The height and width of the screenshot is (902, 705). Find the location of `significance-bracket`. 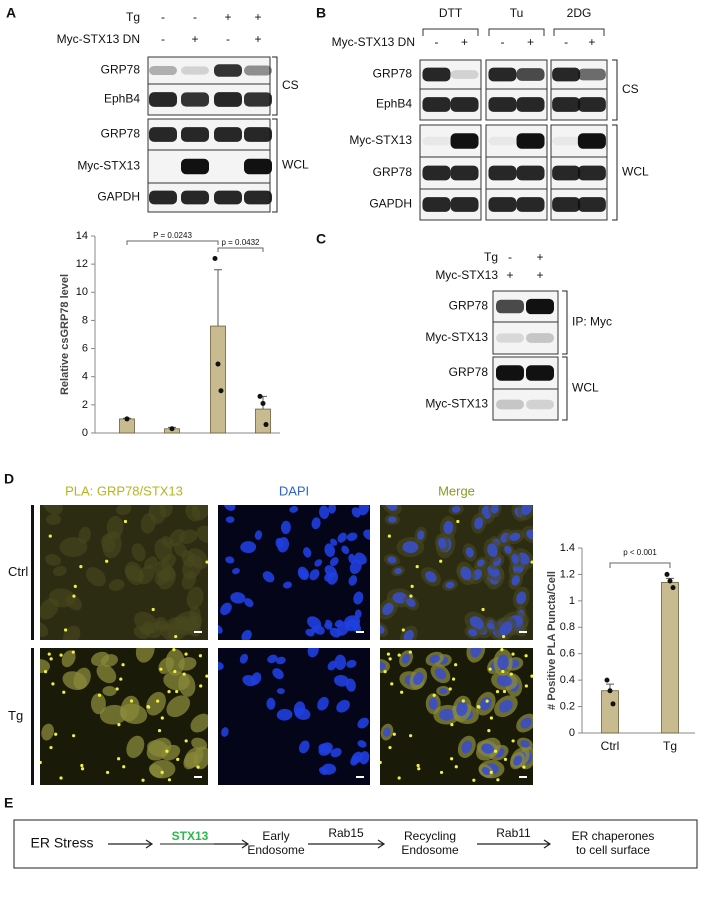

significance-bracket is located at coordinates (172, 242).